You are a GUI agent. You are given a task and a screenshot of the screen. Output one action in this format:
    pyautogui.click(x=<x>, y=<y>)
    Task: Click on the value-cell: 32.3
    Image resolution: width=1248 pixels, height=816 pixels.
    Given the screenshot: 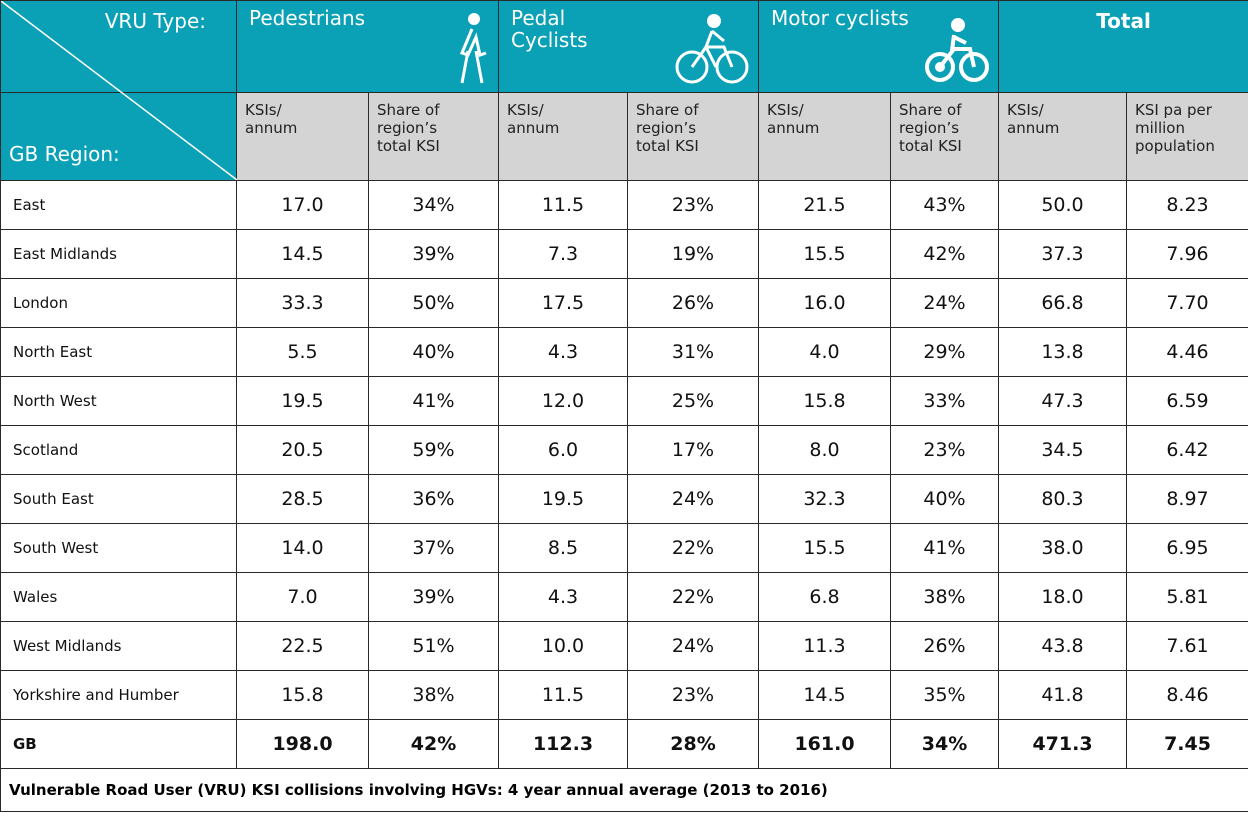 What is the action you would take?
    pyautogui.click(x=824, y=499)
    